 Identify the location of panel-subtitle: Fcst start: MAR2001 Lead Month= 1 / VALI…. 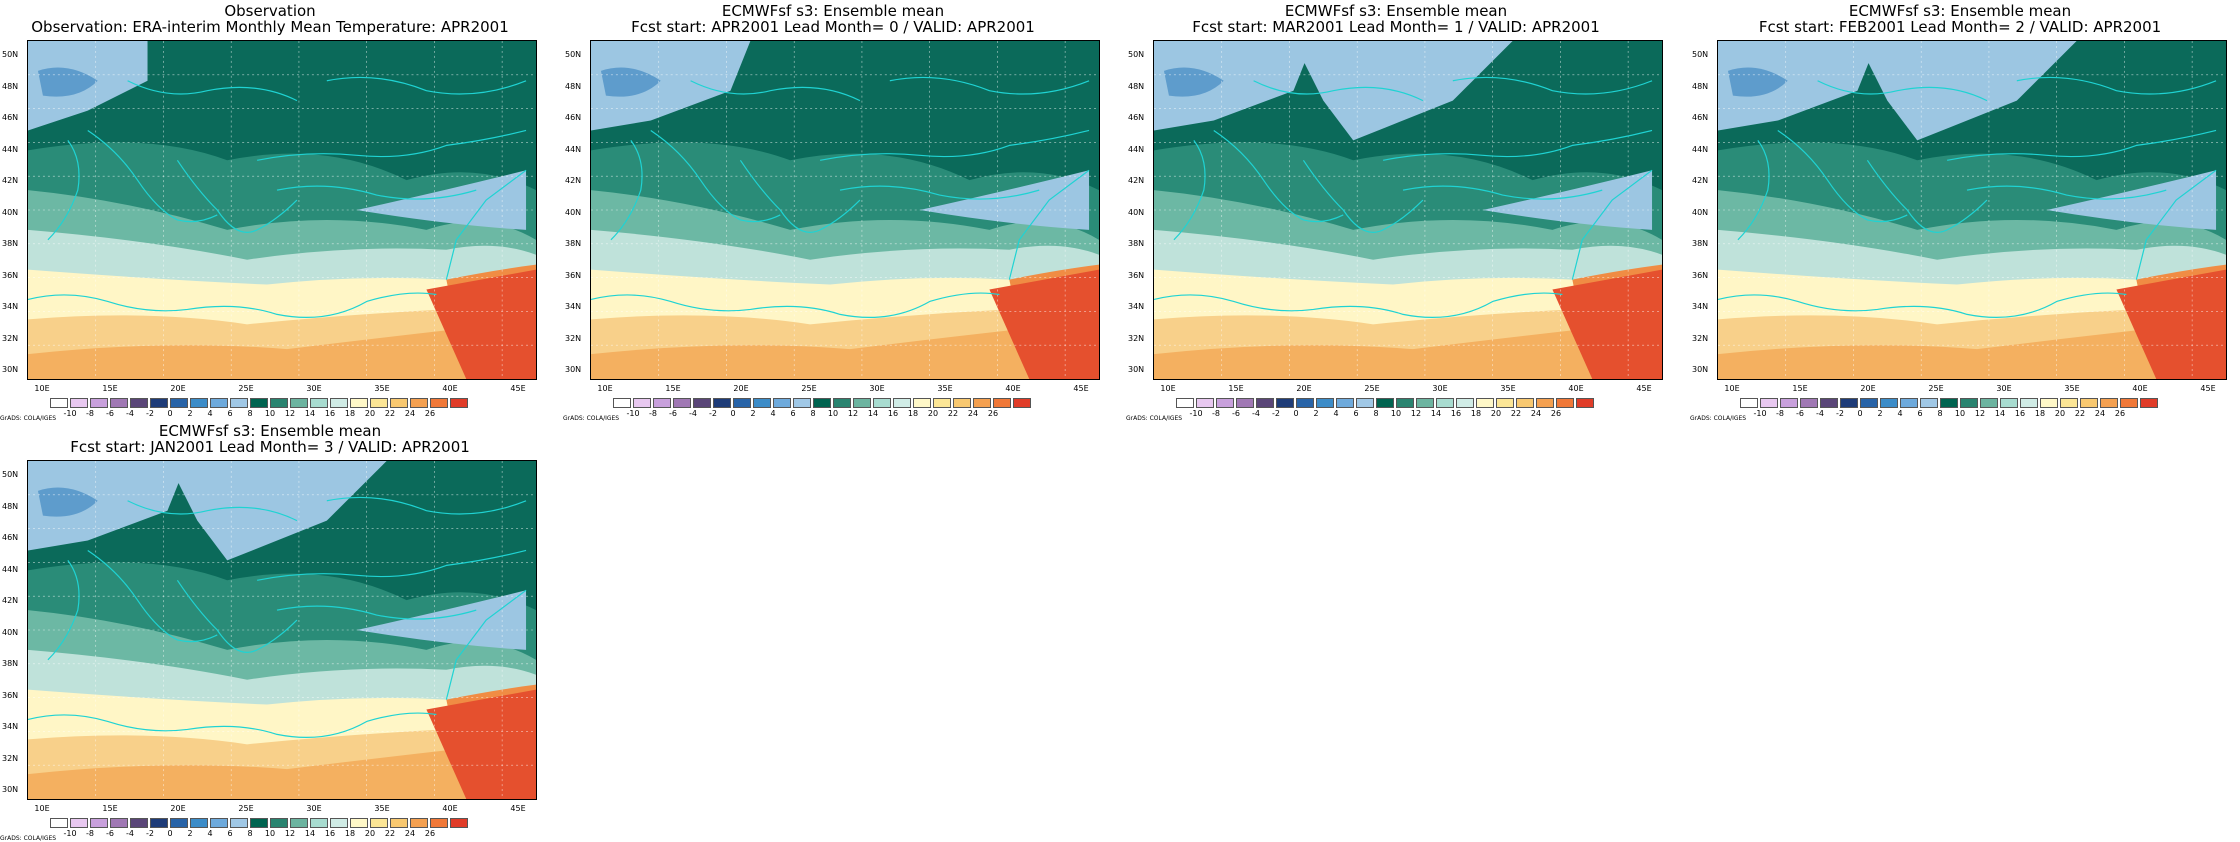
(1396, 27).